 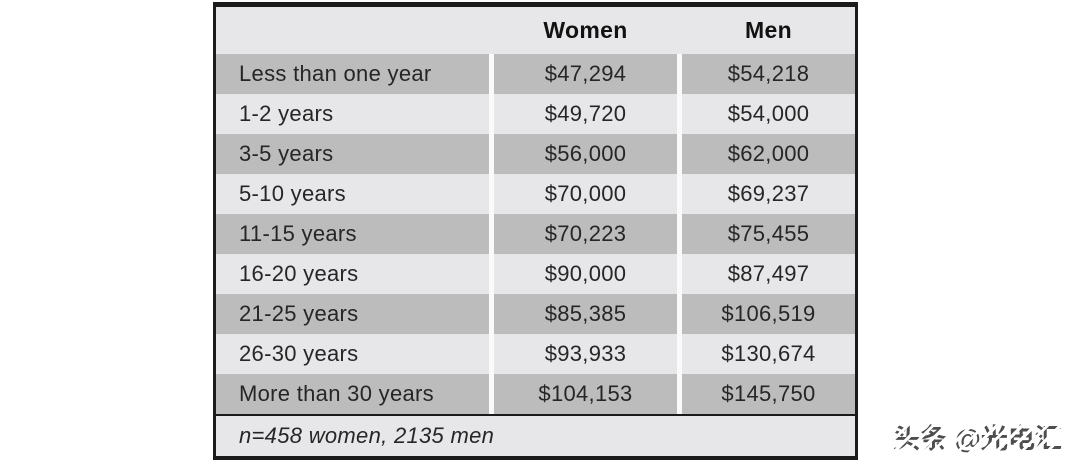 What do you see at coordinates (286, 113) in the screenshot?
I see `row-label: 1-2 years` at bounding box center [286, 113].